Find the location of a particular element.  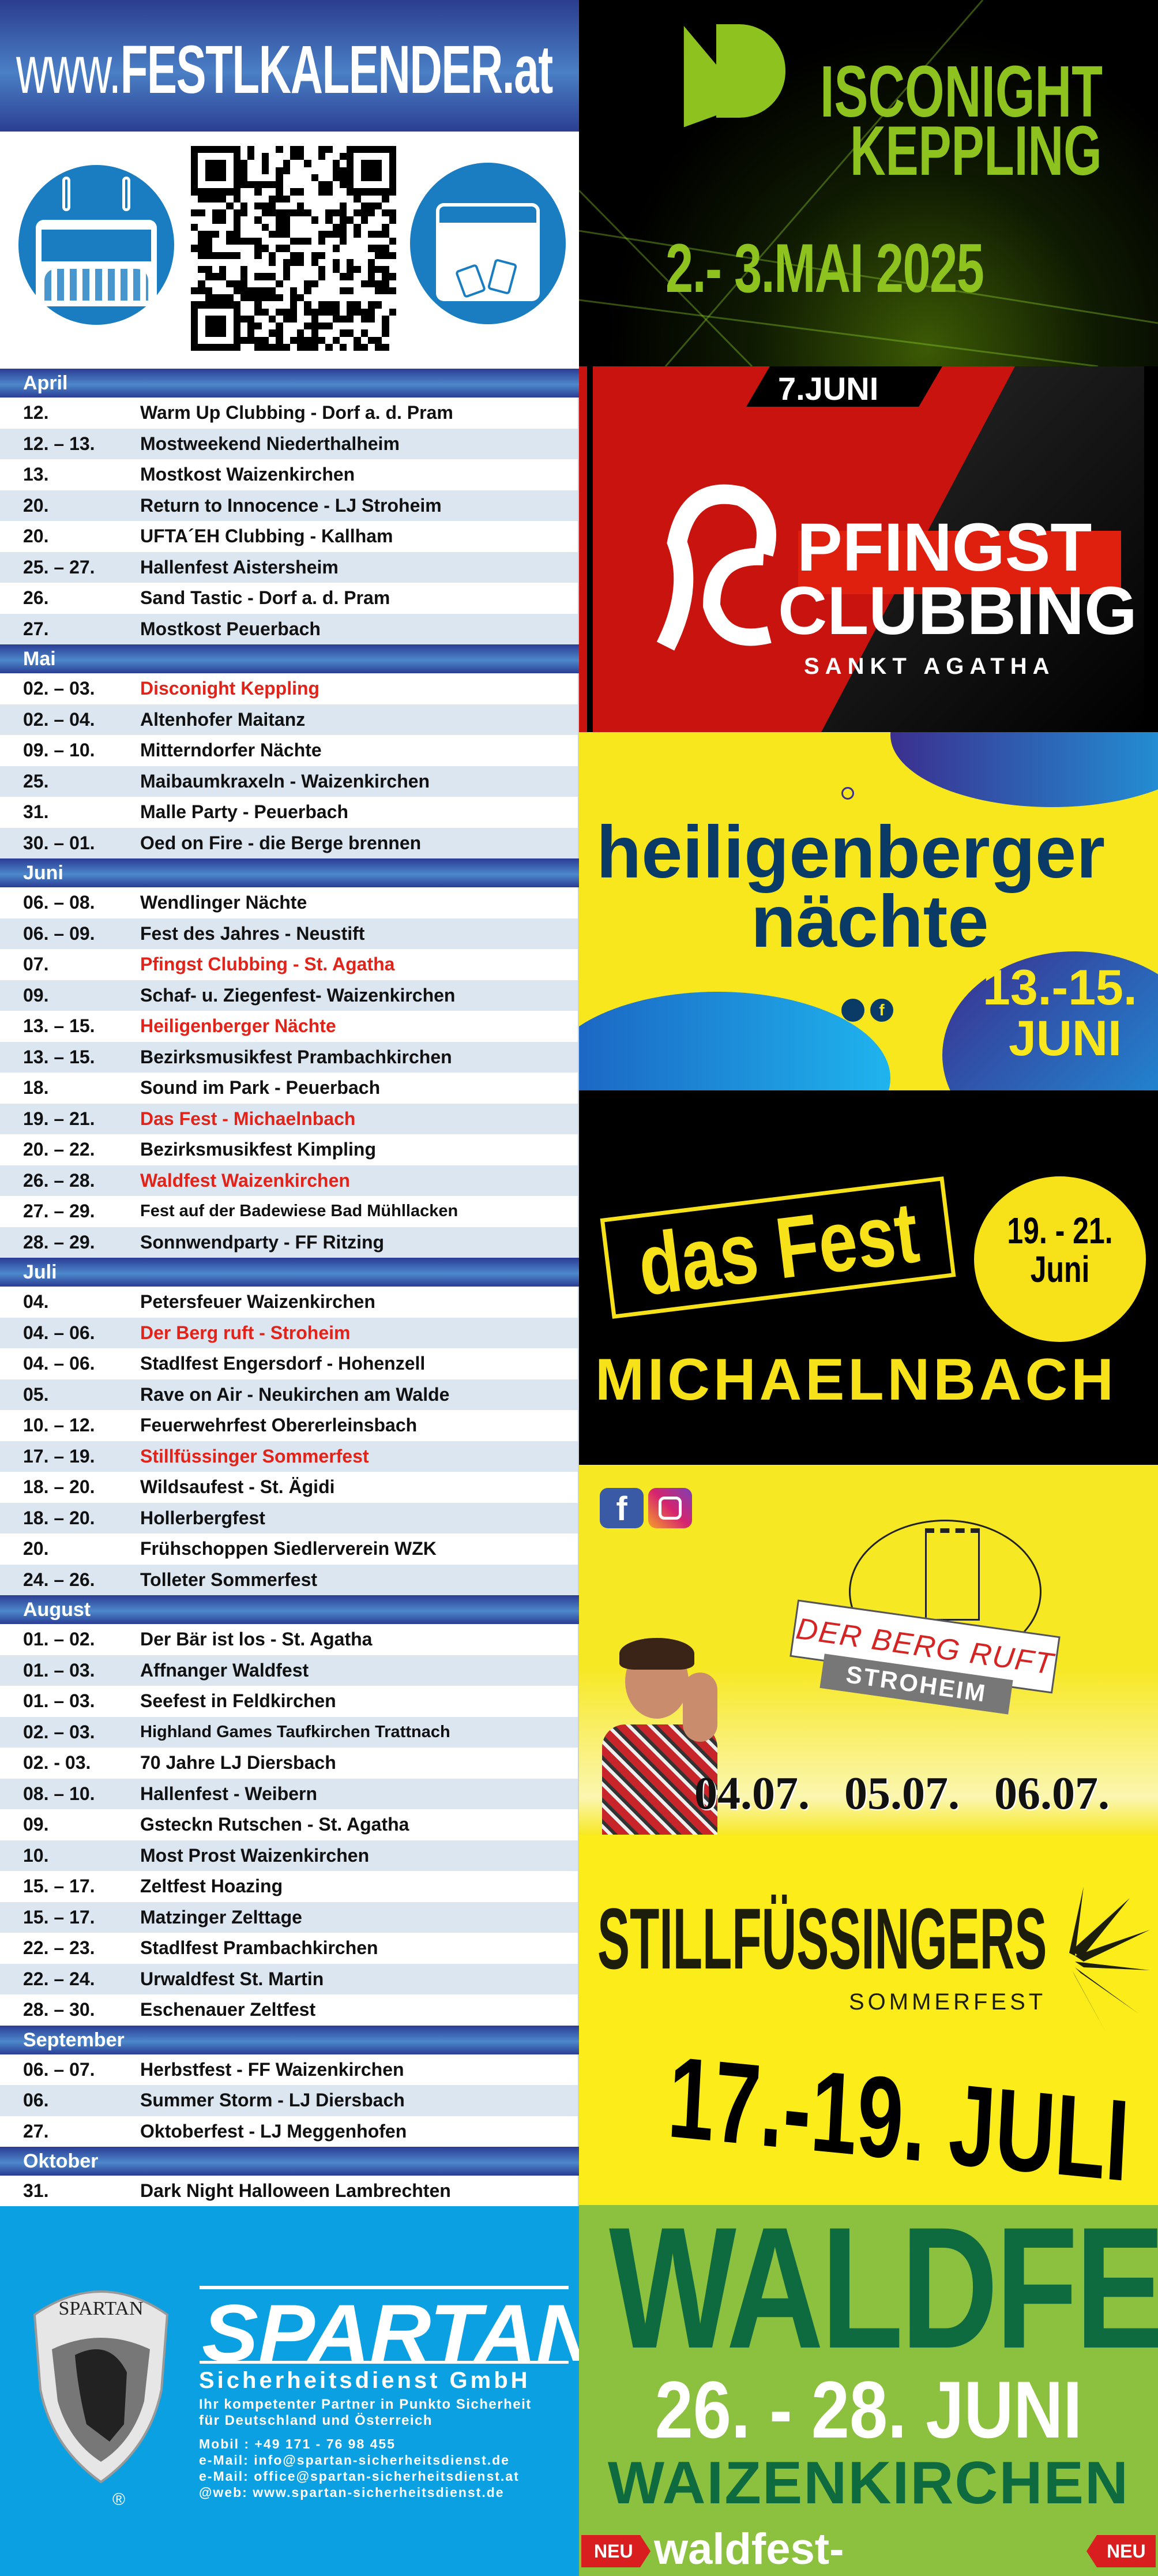

event-row: 18. – 20. Wildsaufest - St. Ägidi is located at coordinates (289, 1487).